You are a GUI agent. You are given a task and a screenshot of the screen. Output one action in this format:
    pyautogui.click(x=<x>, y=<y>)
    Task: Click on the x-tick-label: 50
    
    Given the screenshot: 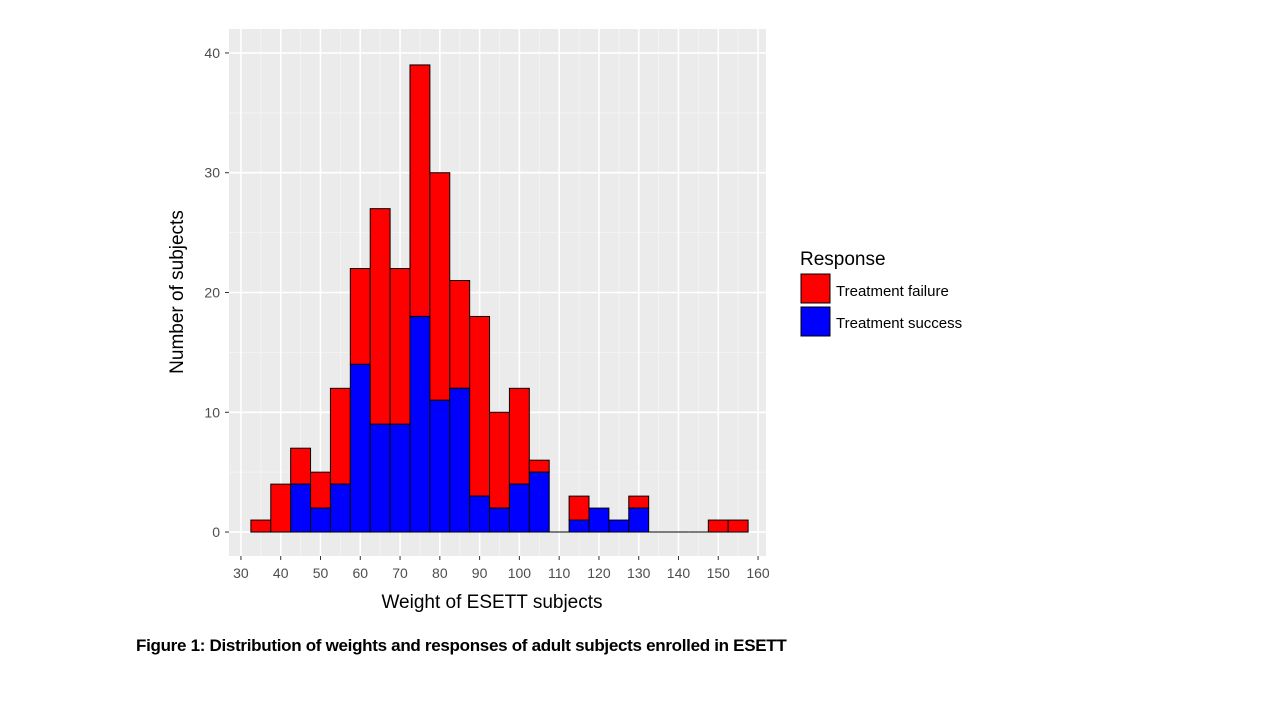 What is the action you would take?
    pyautogui.click(x=321, y=573)
    